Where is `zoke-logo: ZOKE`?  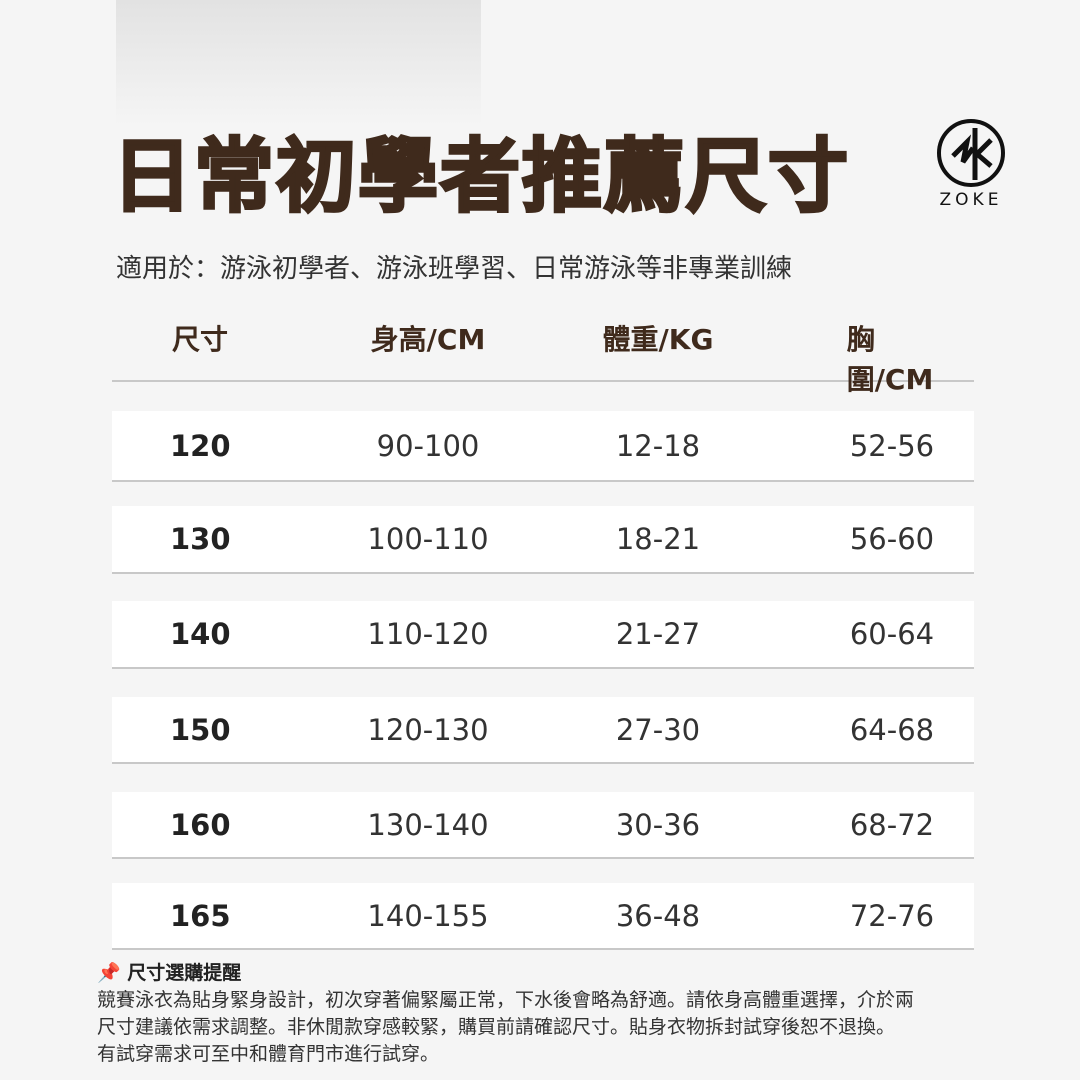
zoke-logo: ZOKE is located at coordinates (971, 164).